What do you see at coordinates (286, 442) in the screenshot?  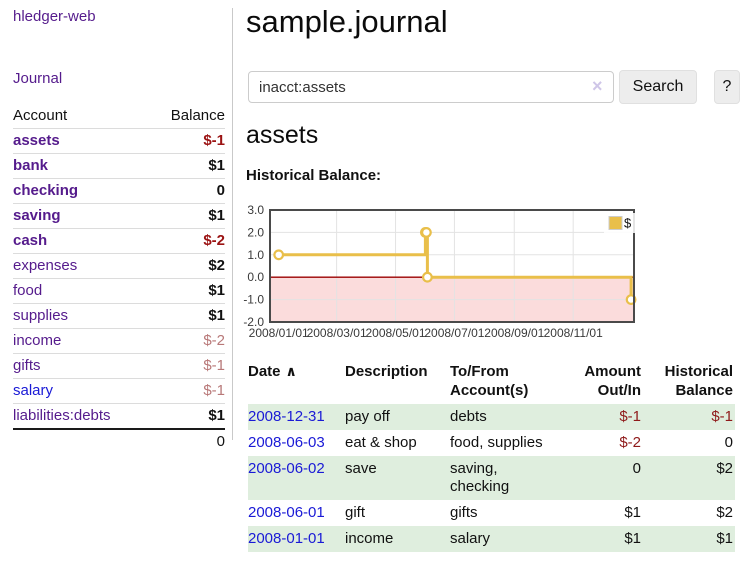 I see `transaction-date-link: 2008-06-03` at bounding box center [286, 442].